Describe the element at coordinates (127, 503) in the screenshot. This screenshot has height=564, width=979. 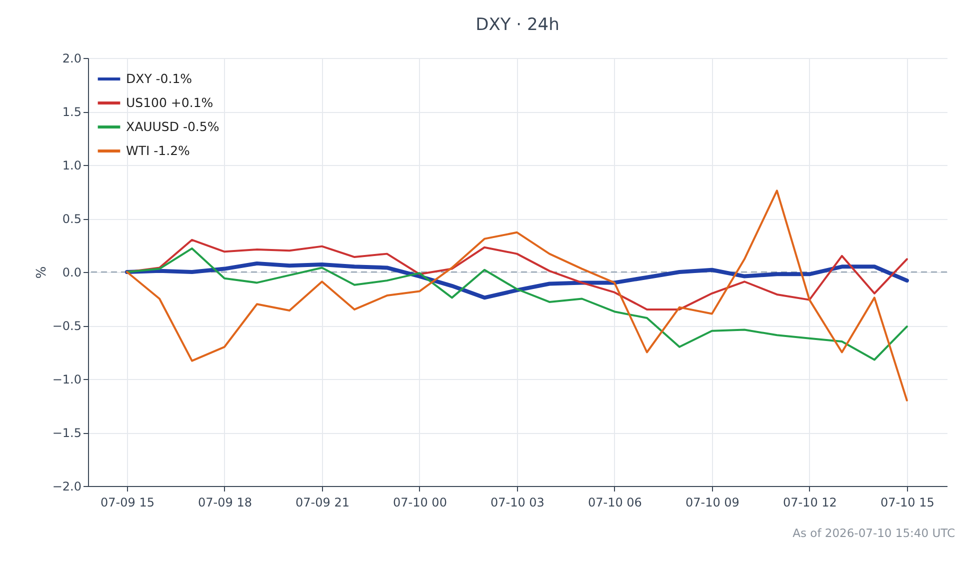
I see `x-tick-label: 07-09 15` at that location.